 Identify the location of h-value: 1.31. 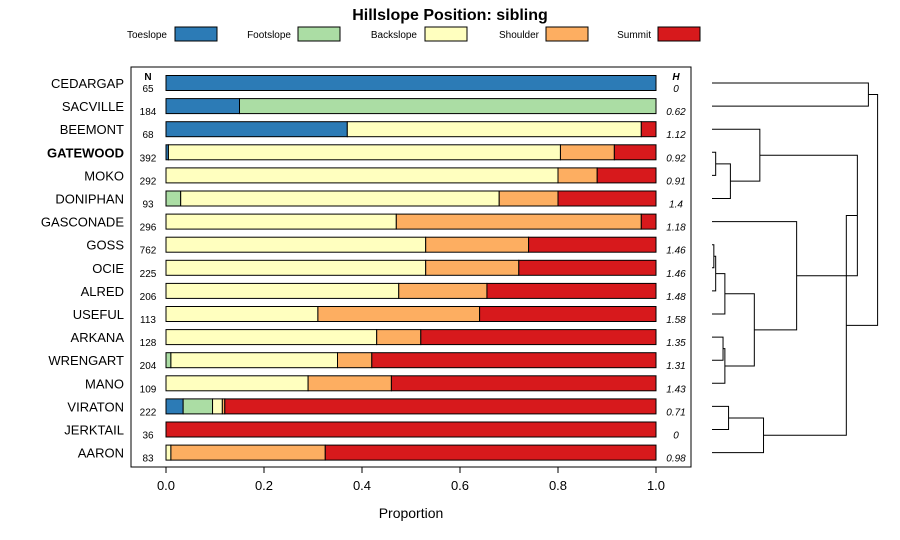
(675, 366).